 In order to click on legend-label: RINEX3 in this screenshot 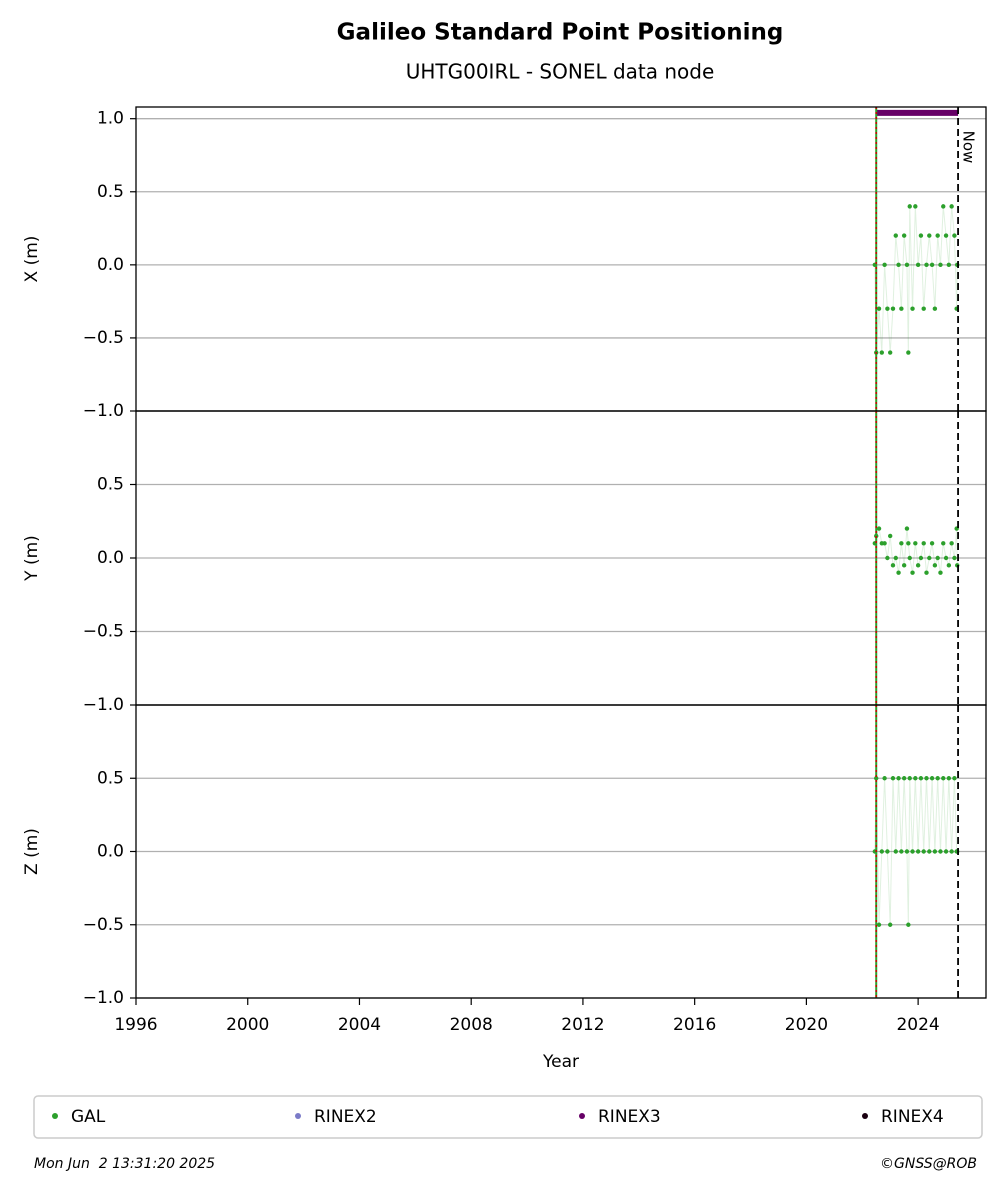, I will do `click(629, 1117)`.